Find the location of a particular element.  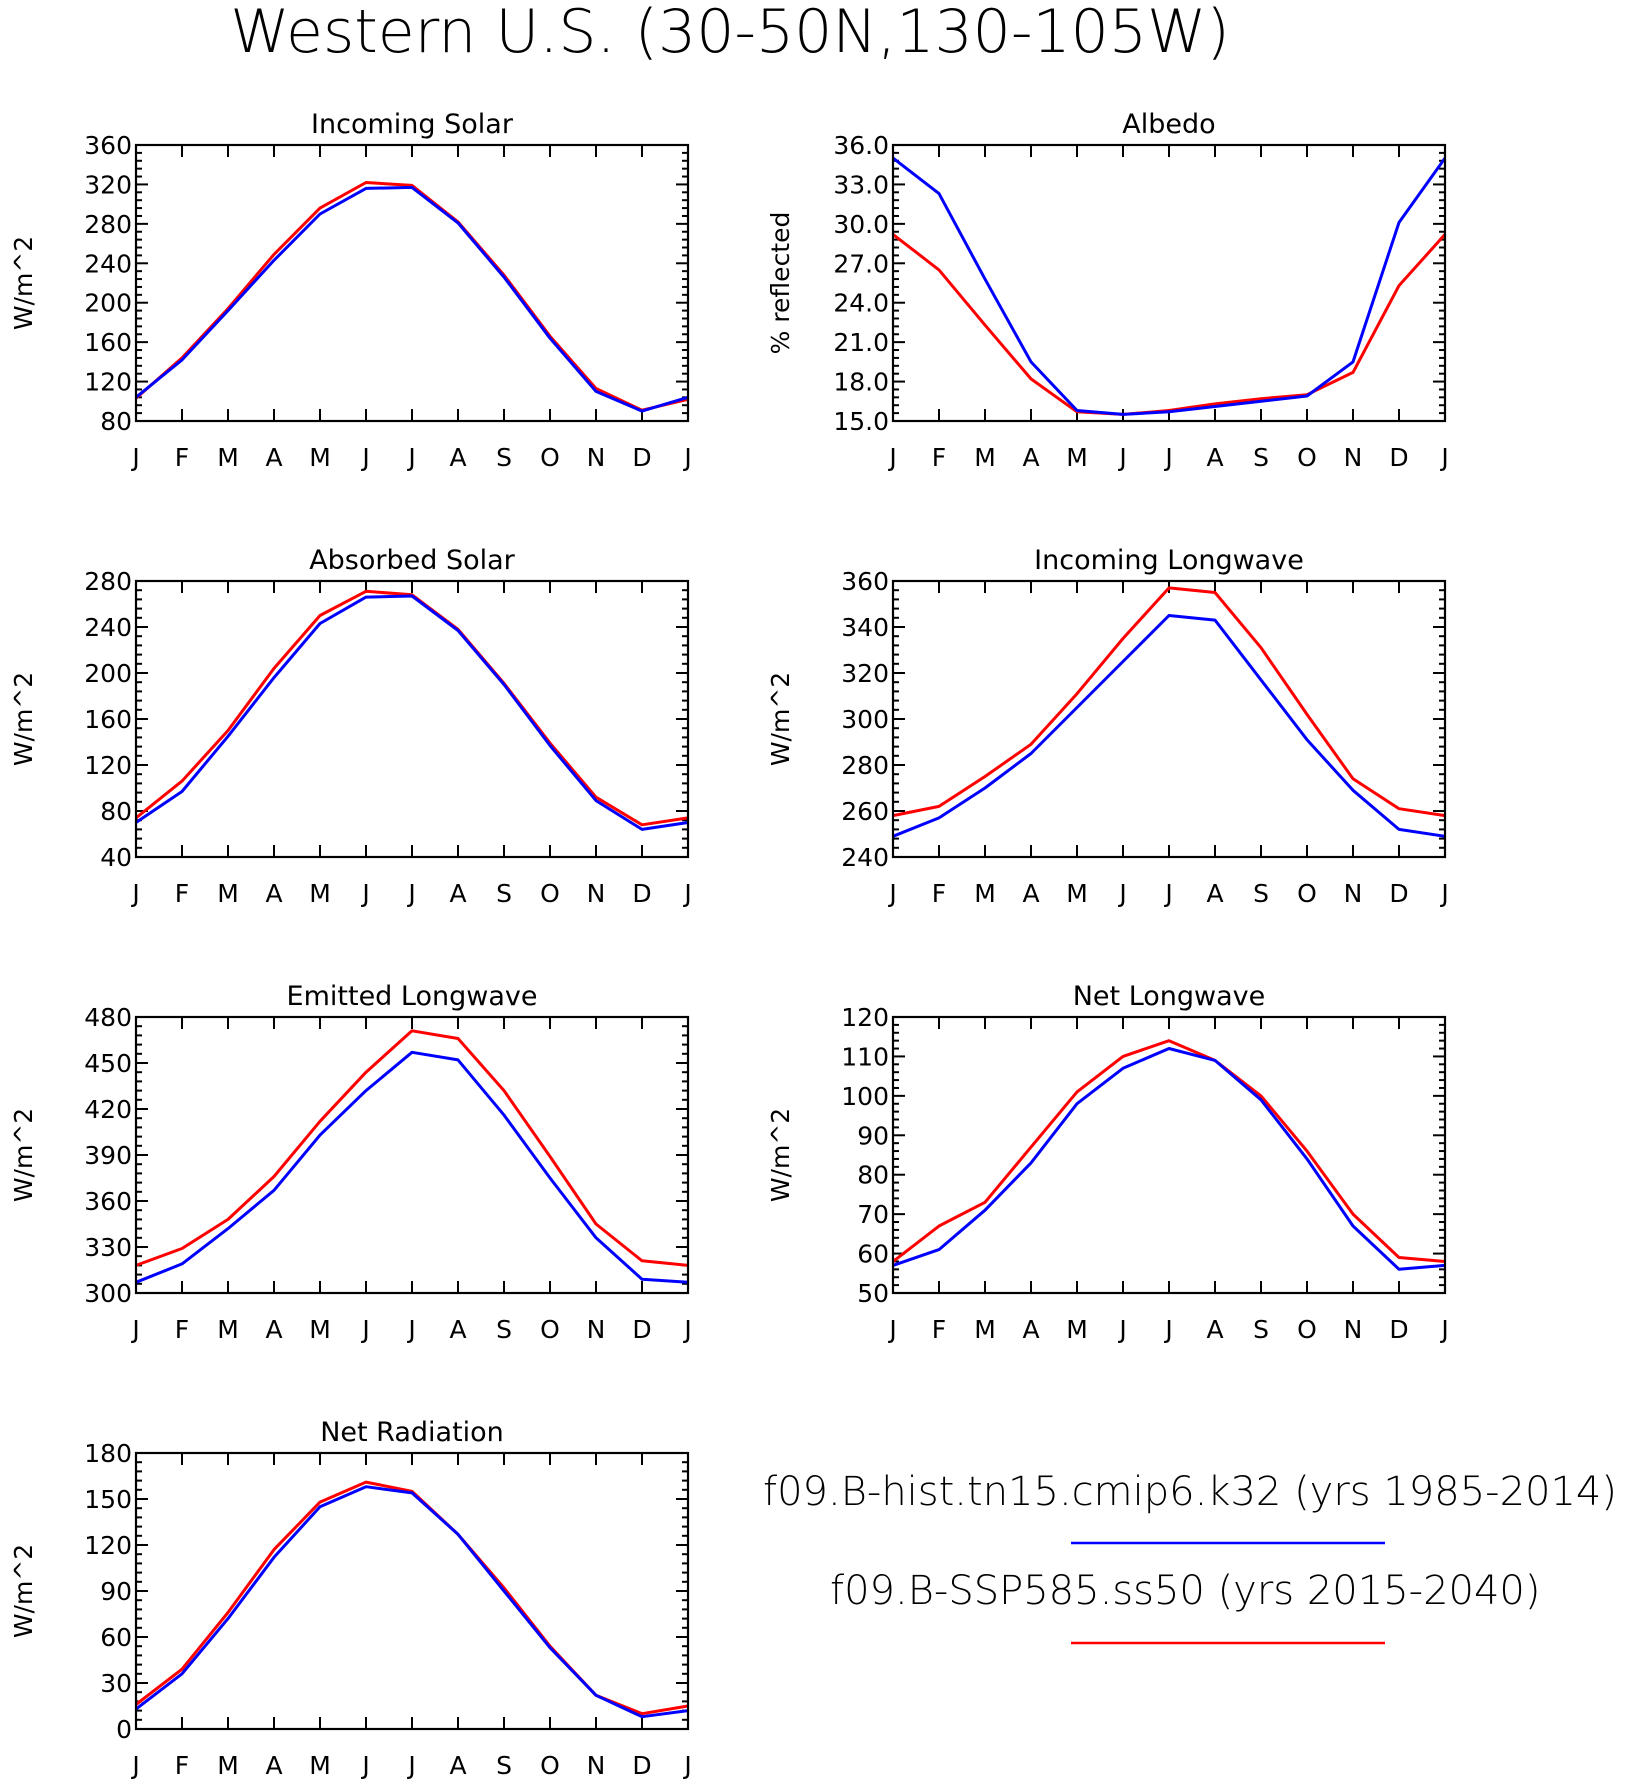

y-tick-label-emitted-longwave: 330 is located at coordinates (108, 1247).